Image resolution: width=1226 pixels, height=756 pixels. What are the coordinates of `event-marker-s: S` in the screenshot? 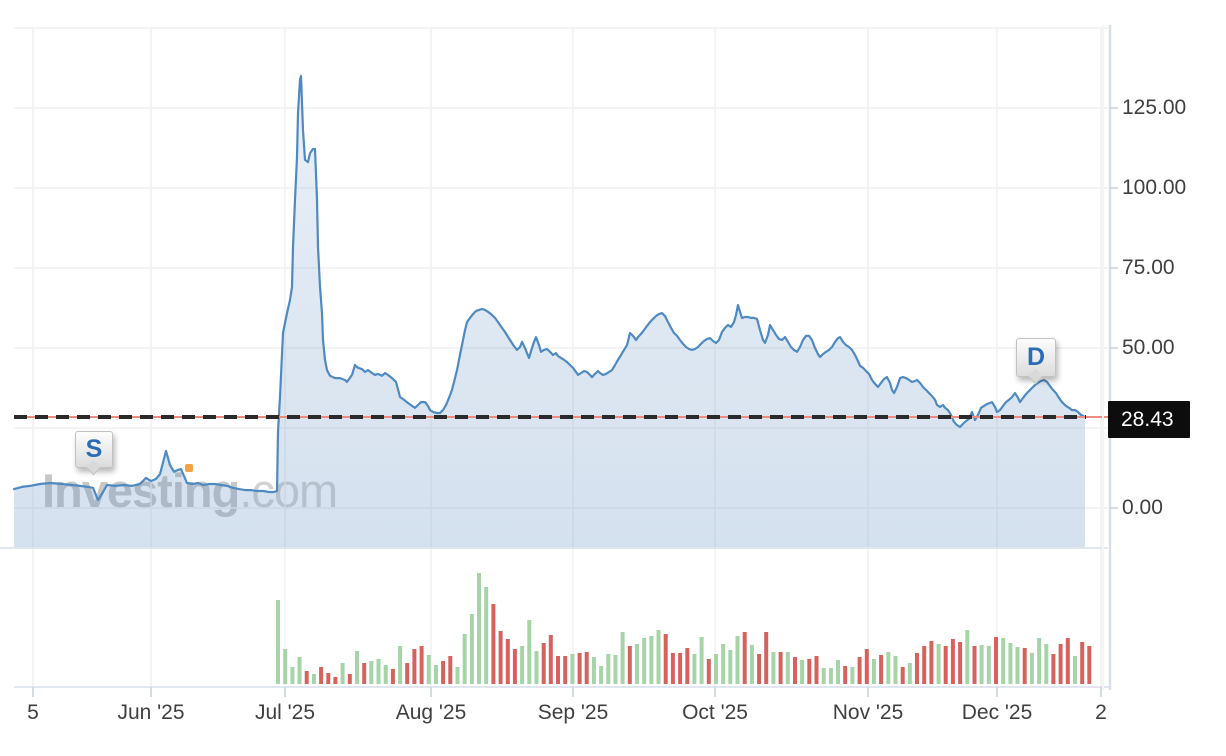 It's located at (94, 453).